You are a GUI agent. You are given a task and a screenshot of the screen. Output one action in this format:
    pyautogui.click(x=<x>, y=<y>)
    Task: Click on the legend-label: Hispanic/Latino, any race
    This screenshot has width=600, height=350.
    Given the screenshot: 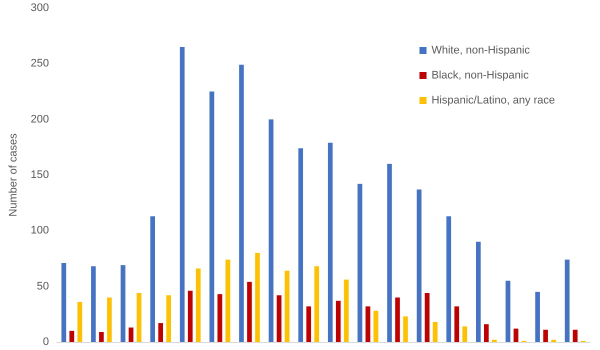 What is the action you would take?
    pyautogui.click(x=493, y=100)
    